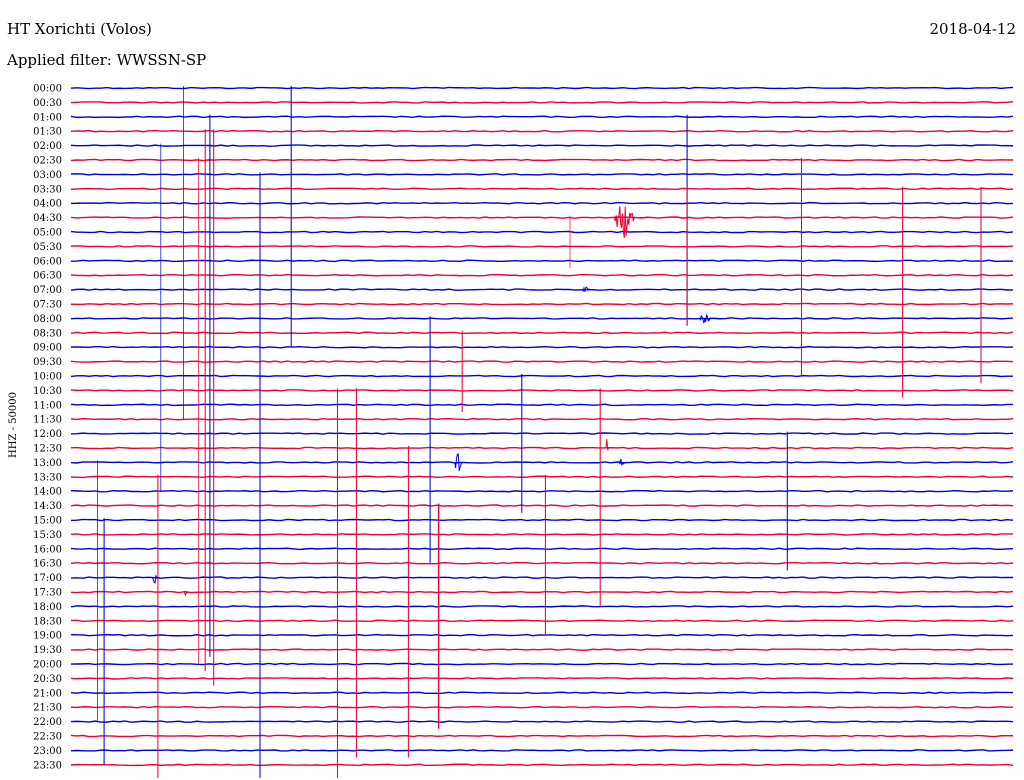  Describe the element at coordinates (47, 593) in the screenshot. I see `time-label: 17:30` at that location.